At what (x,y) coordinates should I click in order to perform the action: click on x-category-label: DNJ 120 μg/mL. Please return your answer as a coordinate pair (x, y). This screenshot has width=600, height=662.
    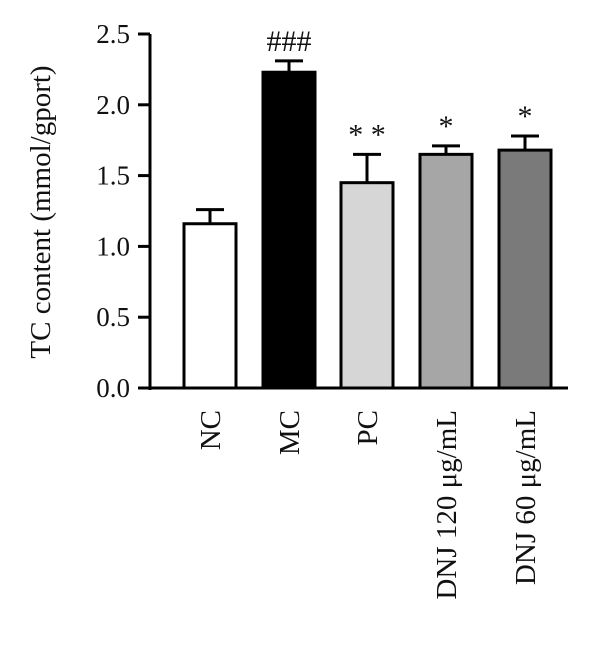
    Looking at the image, I should click on (447, 505).